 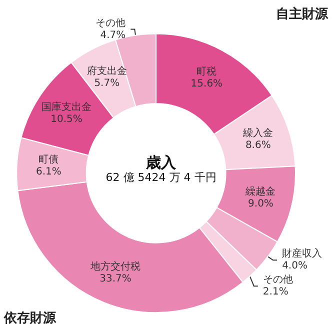 I want to click on data-label: 4.0%, so click(x=295, y=266).